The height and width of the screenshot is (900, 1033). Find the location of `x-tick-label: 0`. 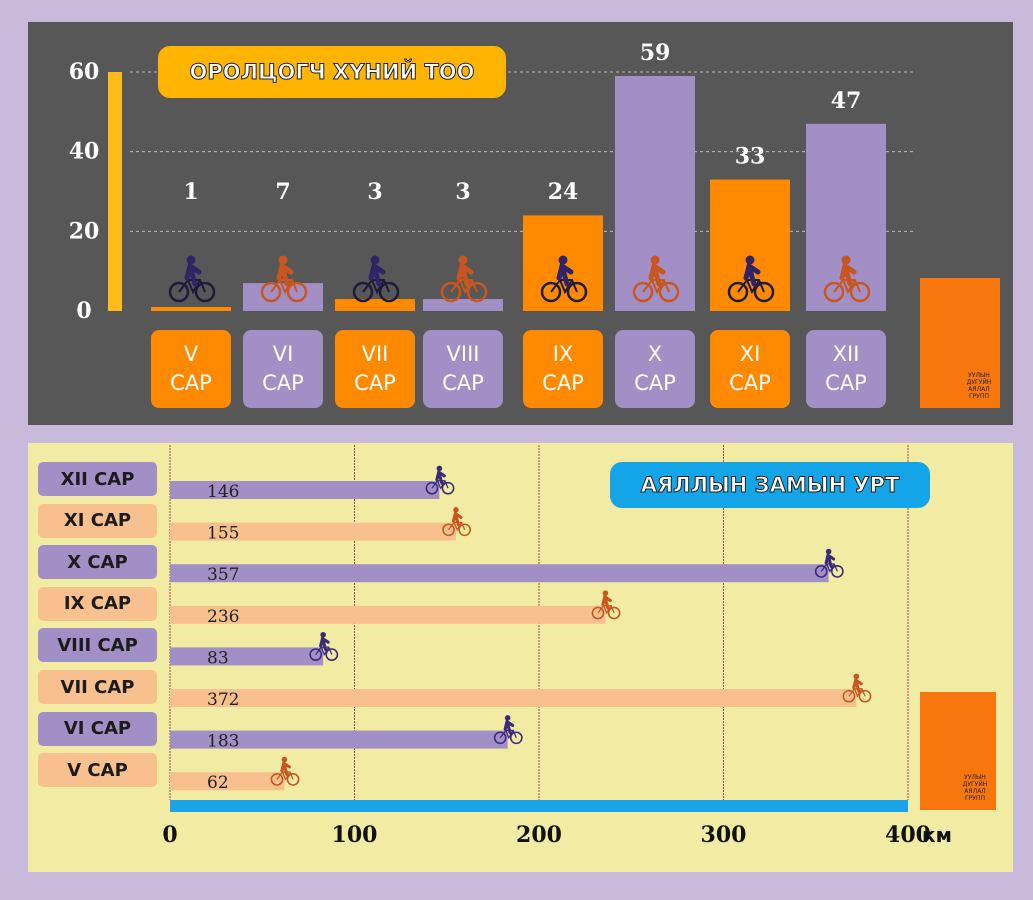

x-tick-label: 0 is located at coordinates (169, 835).